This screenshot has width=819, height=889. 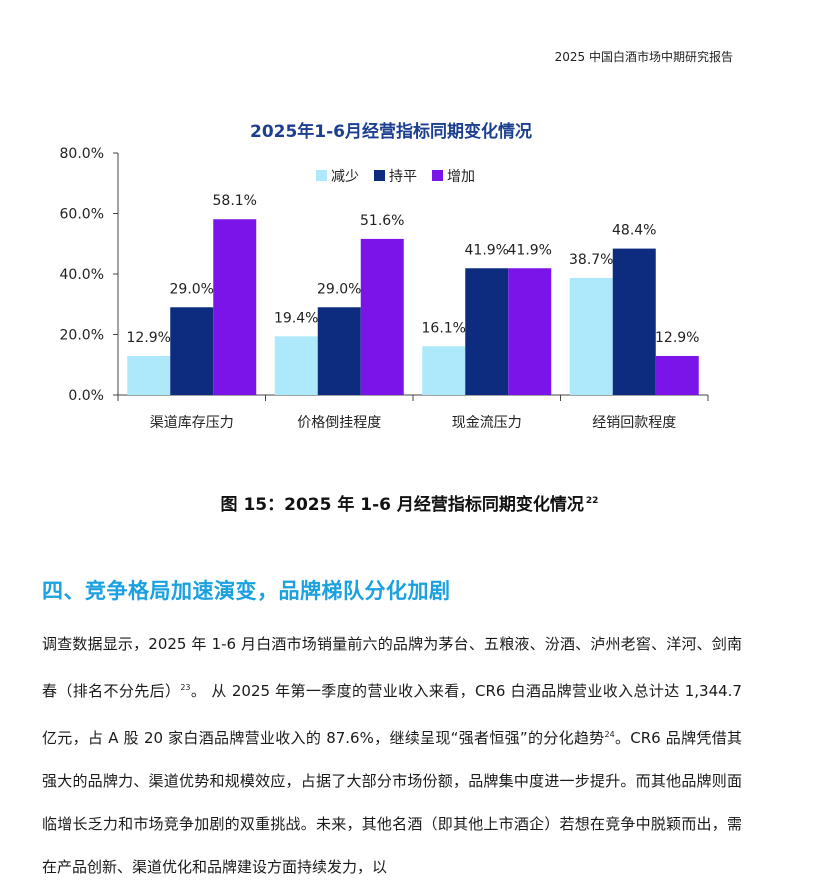 What do you see at coordinates (246, 591) in the screenshot?
I see `section-title: 四、竞争格局加速演变，品牌梯队分化加剧` at bounding box center [246, 591].